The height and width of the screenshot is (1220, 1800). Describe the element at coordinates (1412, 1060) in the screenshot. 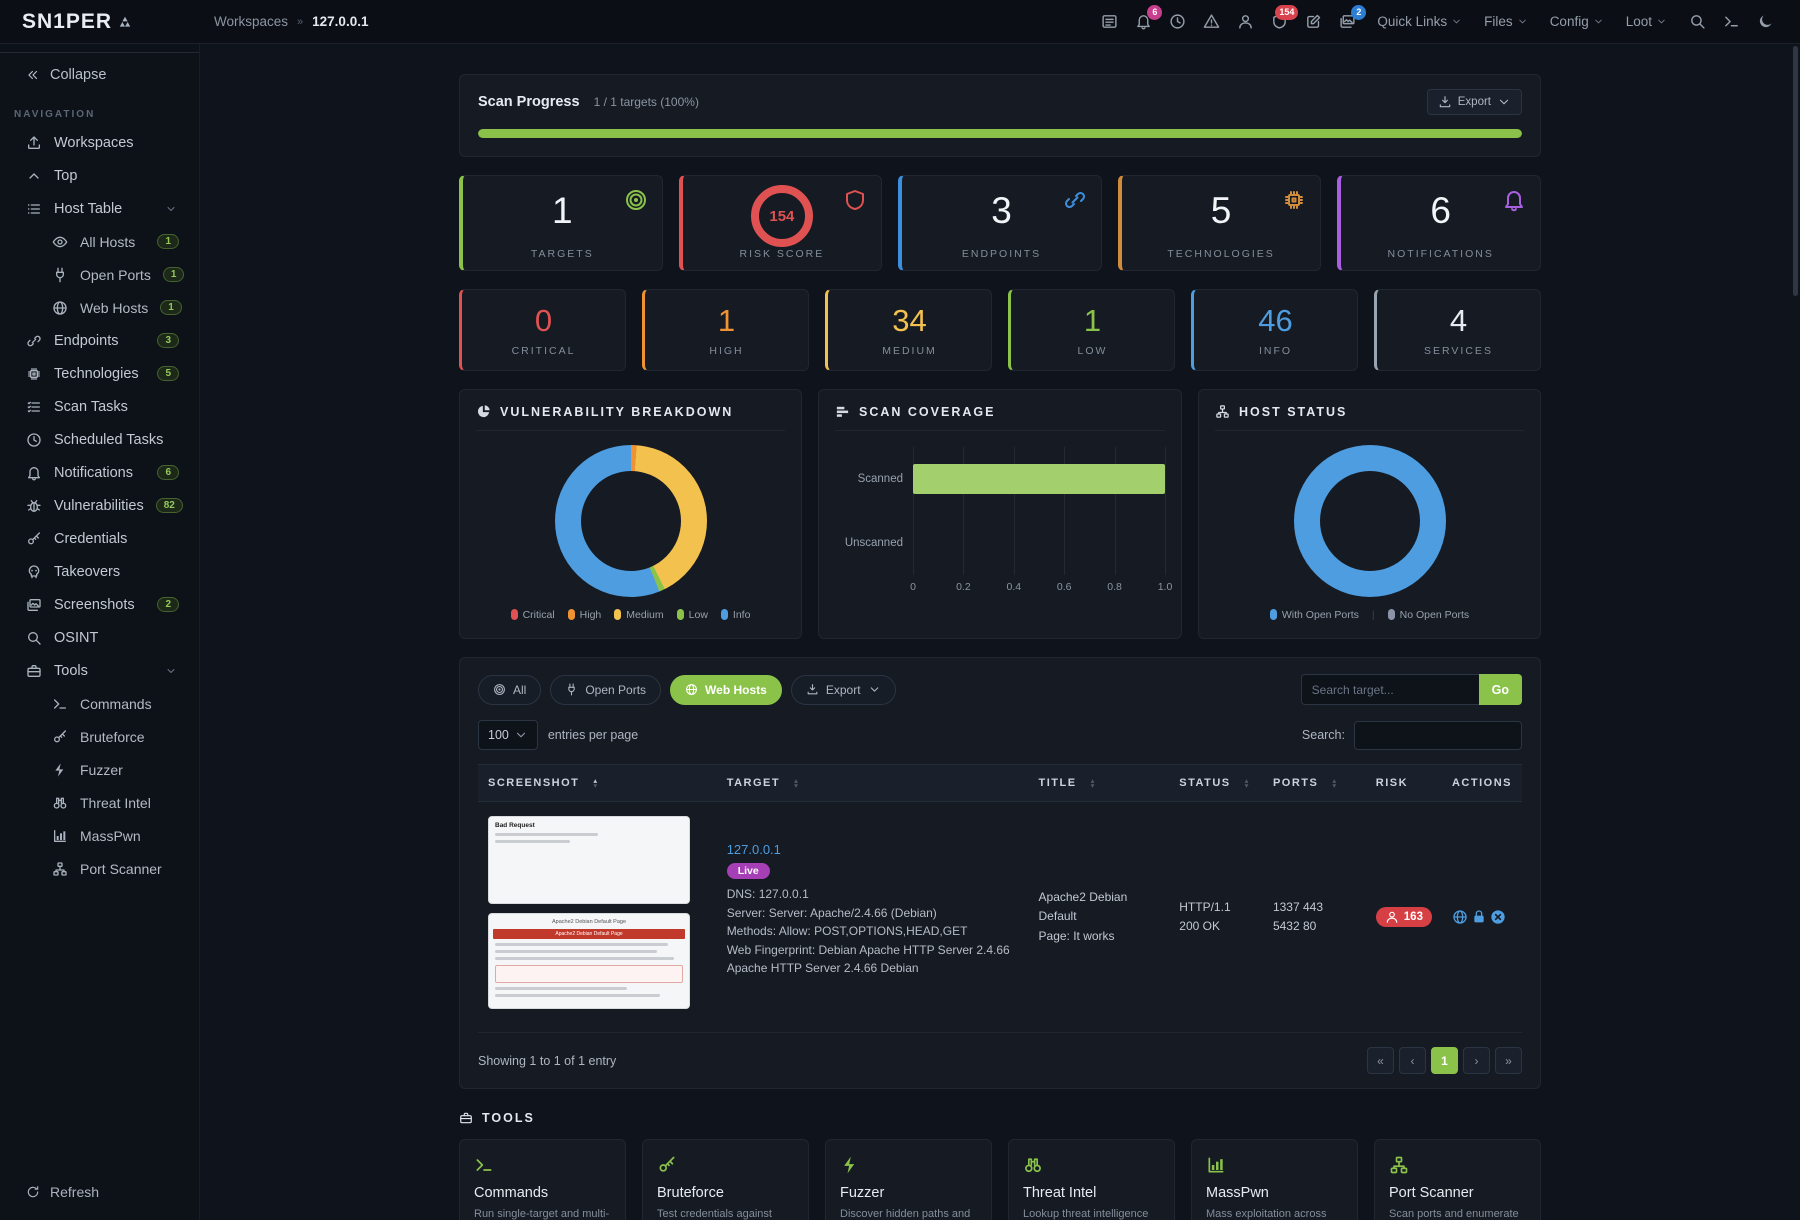

I see `page-button-‹: ‹` at that location.